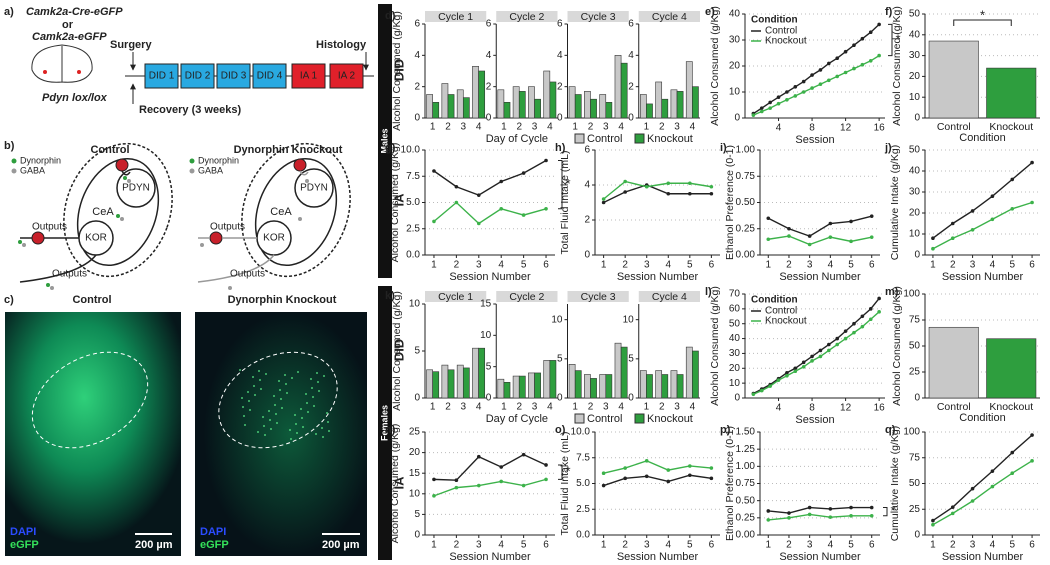  I want to click on session-box, so click(197, 76).